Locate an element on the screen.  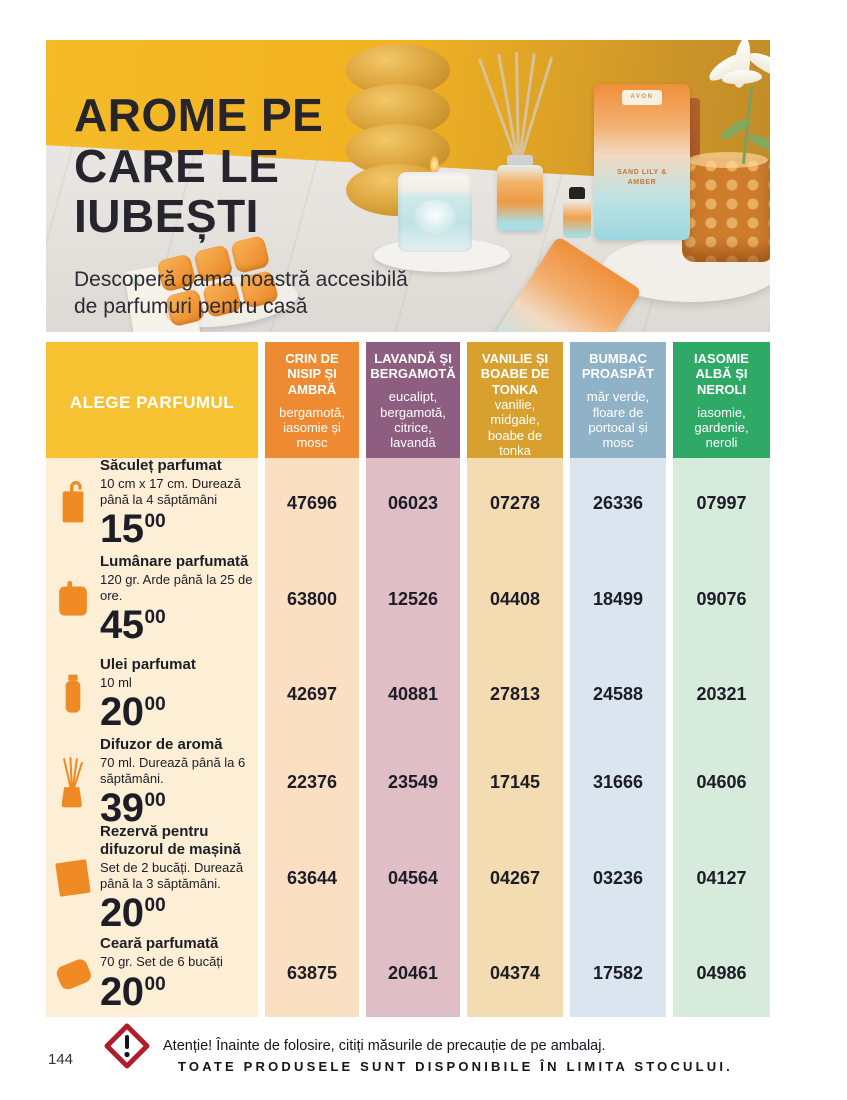
product-name: Rezervă pentru difuzorul de mașină is located at coordinates (170, 840).